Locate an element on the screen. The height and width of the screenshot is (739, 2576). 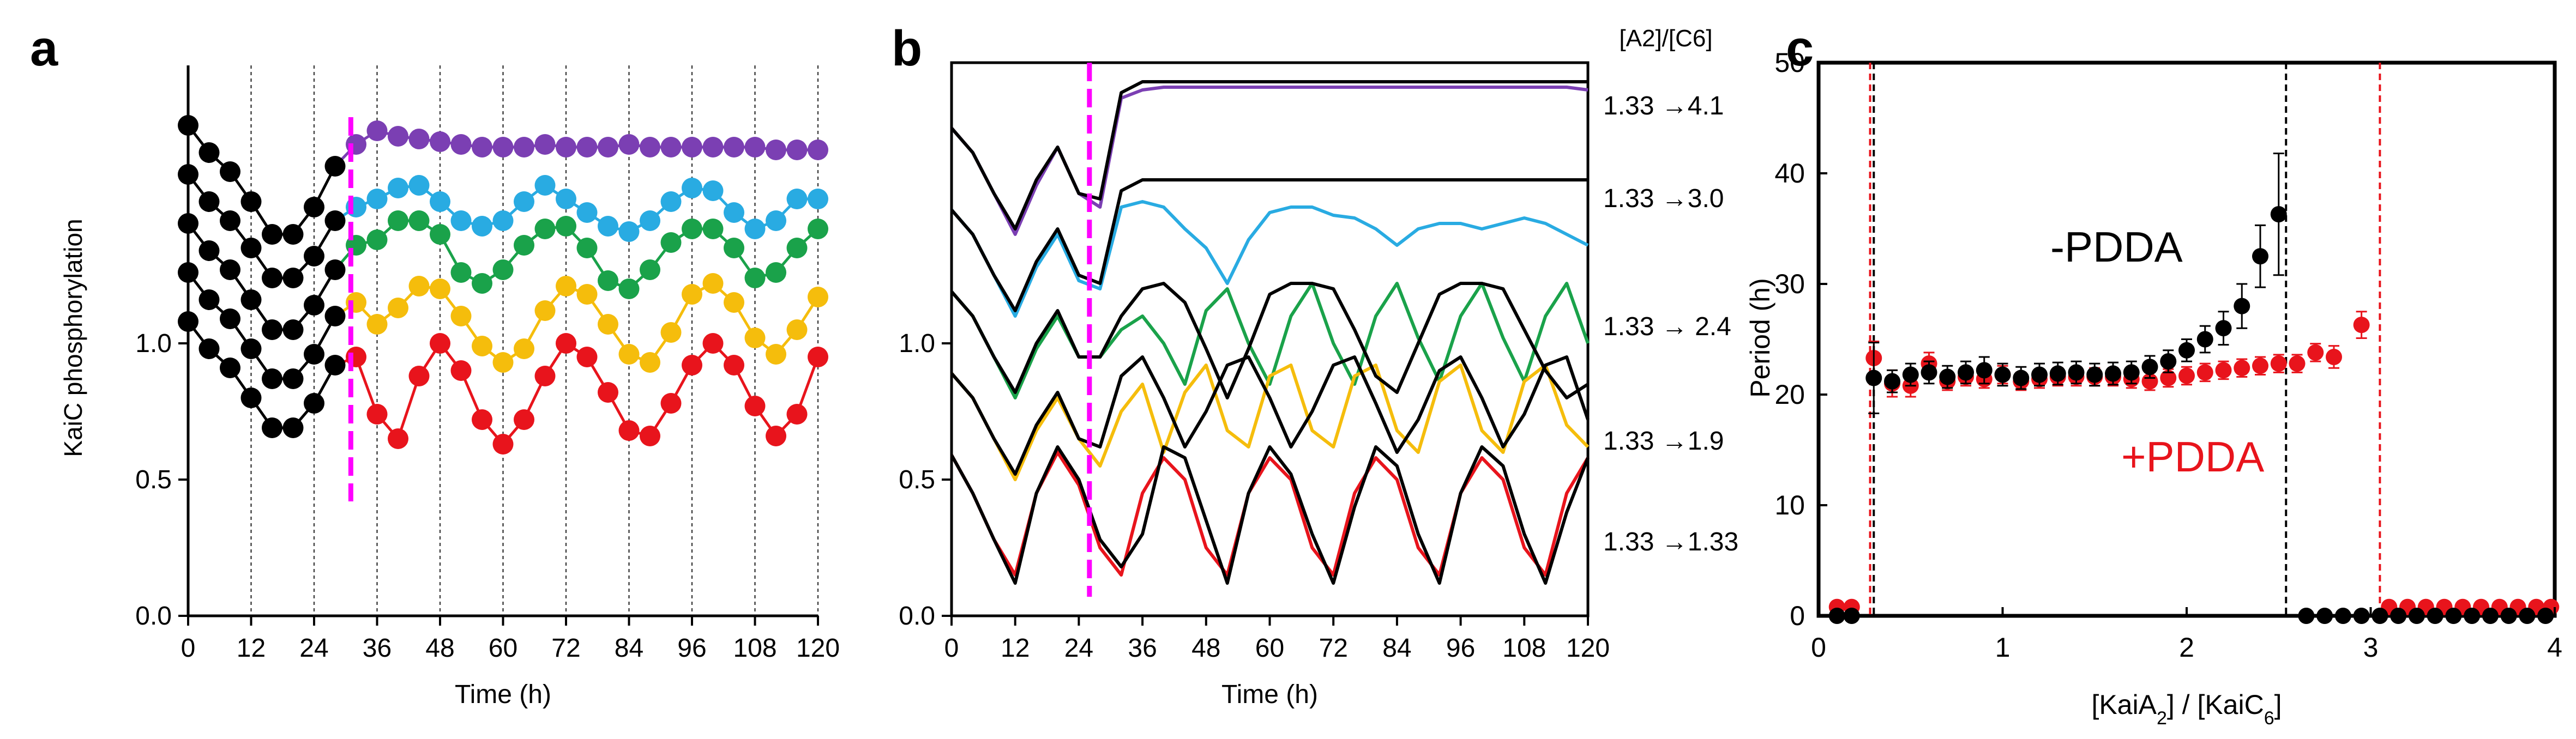
panel-c-x-label: [KaiA2] / [KaiC6] is located at coordinates (2186, 709).